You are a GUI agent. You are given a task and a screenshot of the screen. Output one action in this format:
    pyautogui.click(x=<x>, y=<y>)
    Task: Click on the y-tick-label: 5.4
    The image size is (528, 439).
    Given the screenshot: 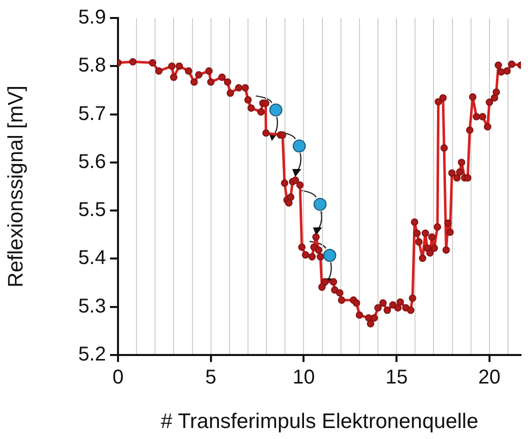 What is the action you would take?
    pyautogui.click(x=92, y=258)
    